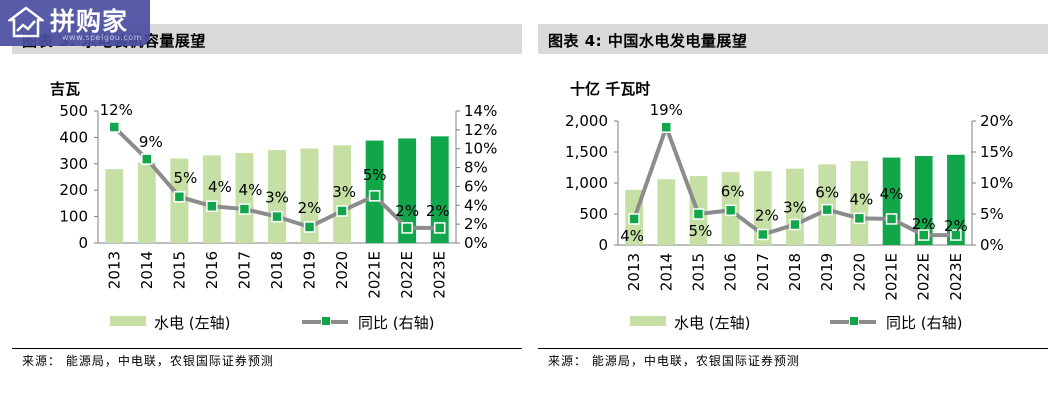 The height and width of the screenshot is (400, 1060). What do you see at coordinates (73, 190) in the screenshot?
I see `left-tick-label: 200` at bounding box center [73, 190].